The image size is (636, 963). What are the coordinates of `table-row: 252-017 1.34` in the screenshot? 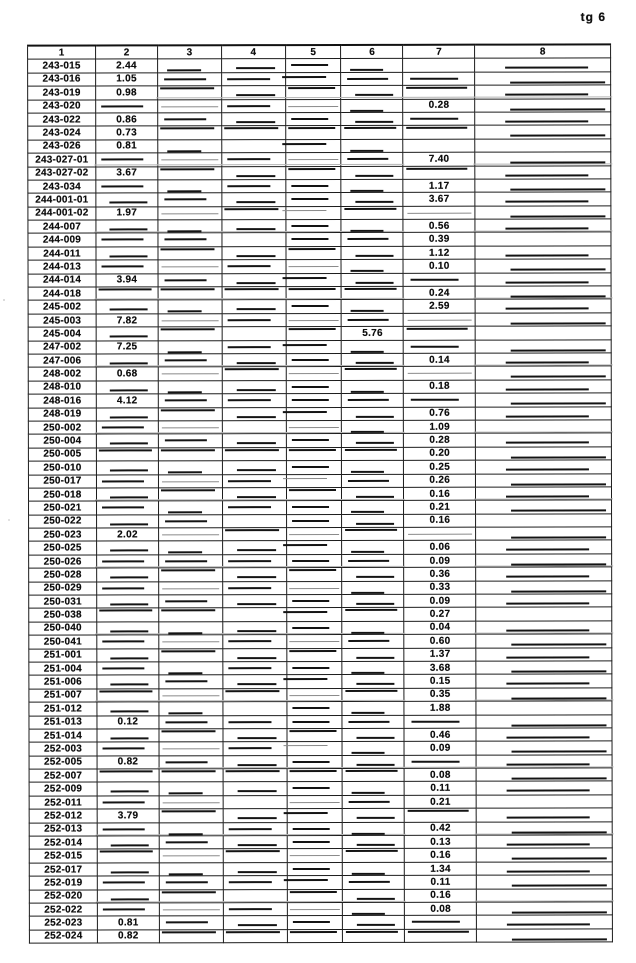 It's located at (321, 869).